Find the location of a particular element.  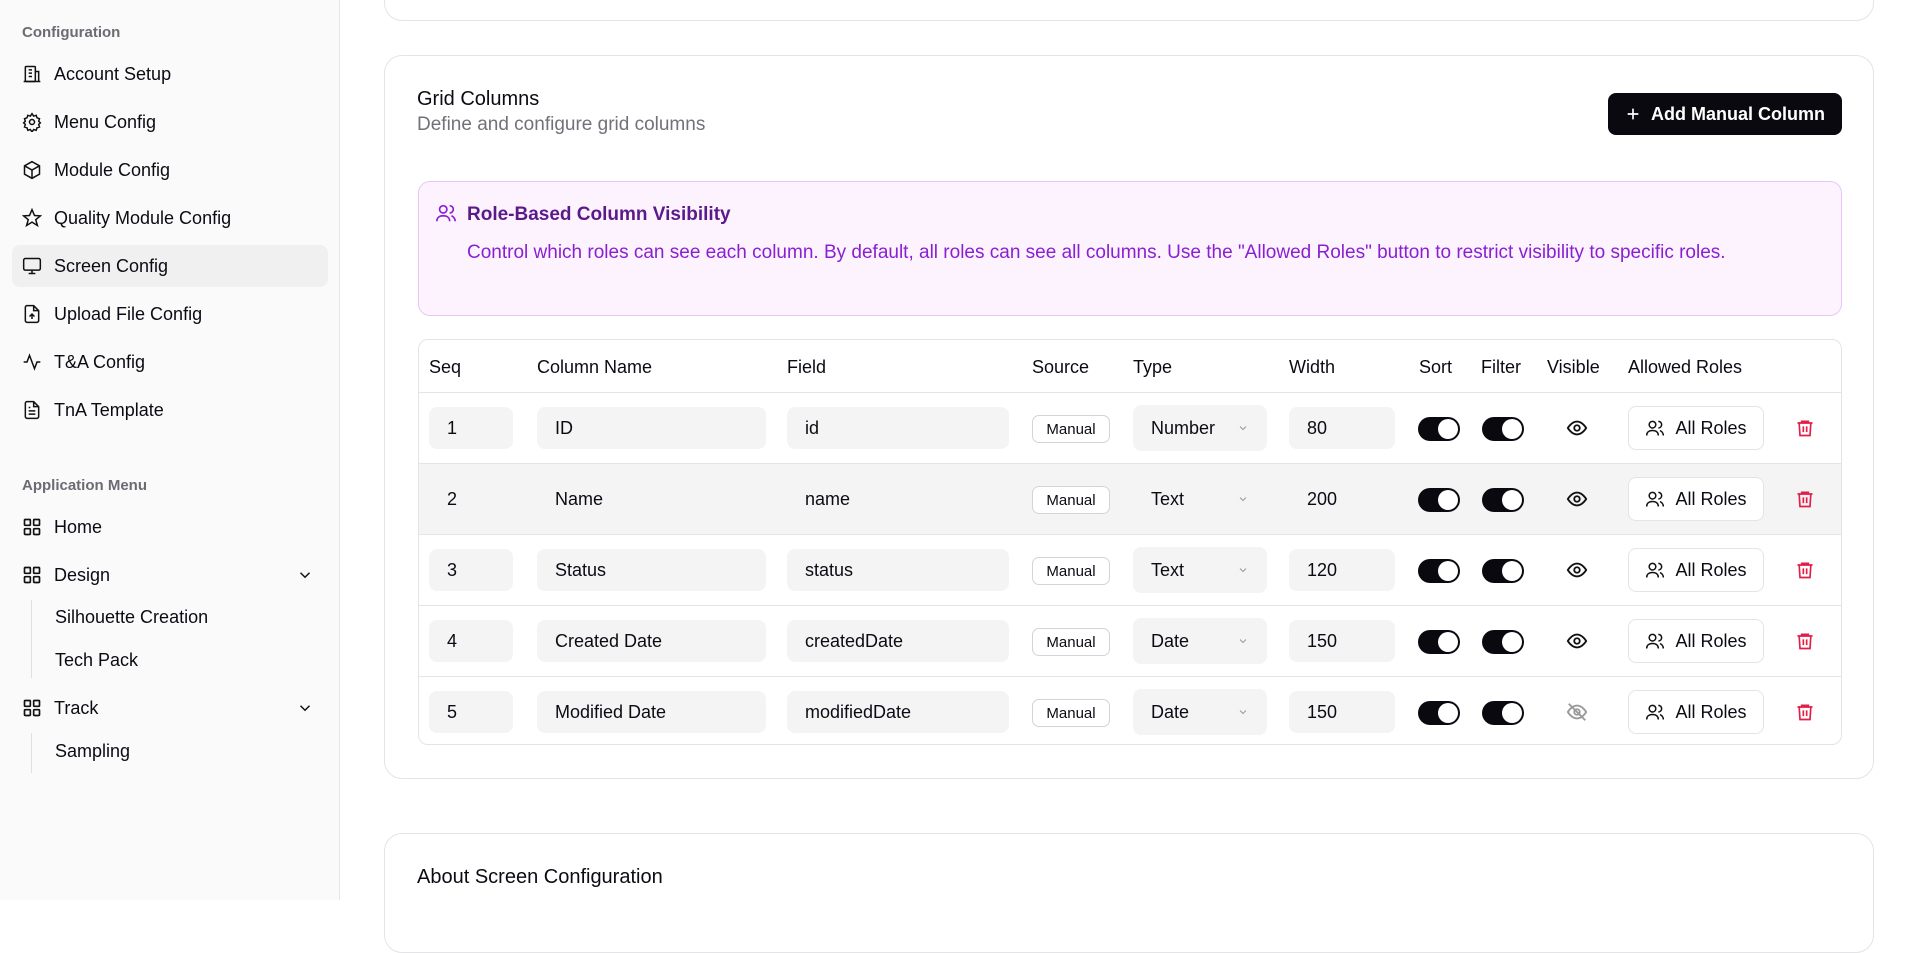

divider is located at coordinates (31, 639).